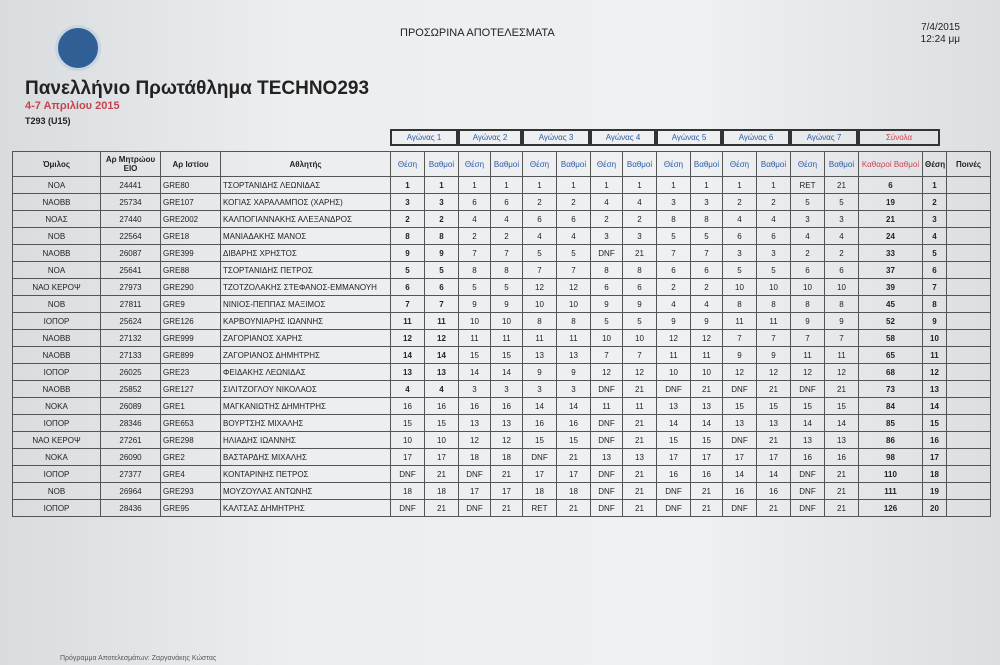 Image resolution: width=1000 pixels, height=665 pixels. I want to click on cell: 68, so click(890, 372).